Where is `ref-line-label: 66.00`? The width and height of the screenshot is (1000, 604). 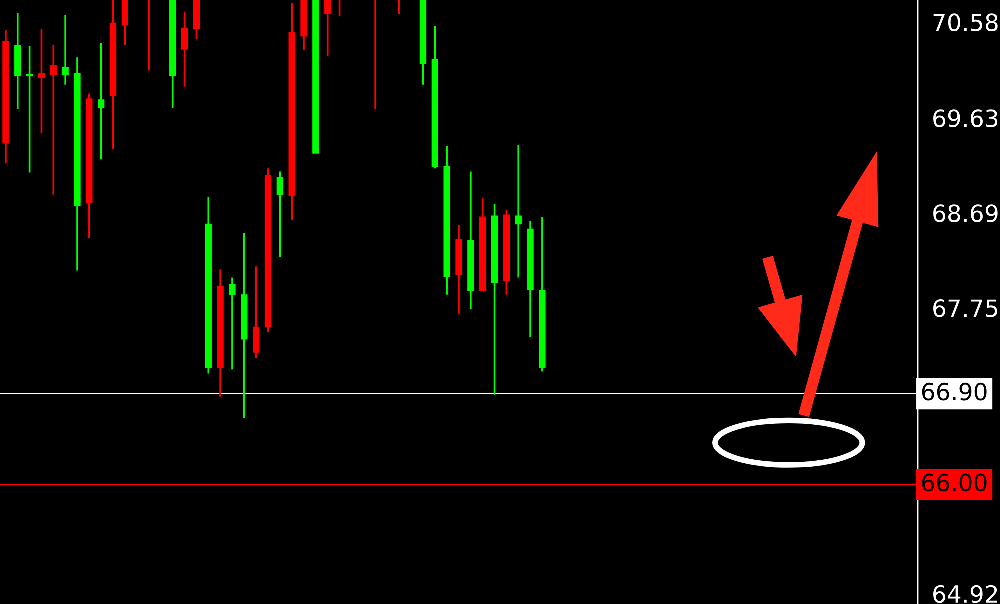
ref-line-label: 66.00 is located at coordinates (954, 483).